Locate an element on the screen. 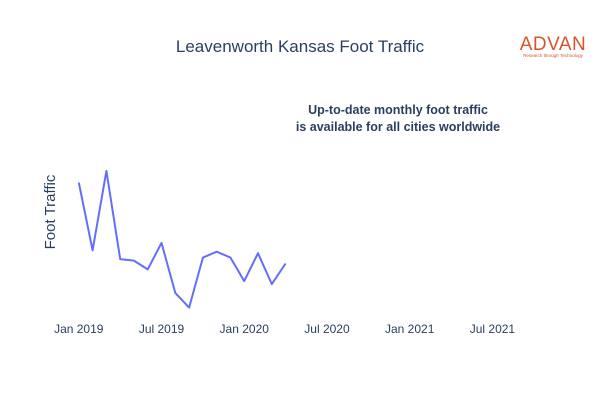 The width and height of the screenshot is (600, 400). x-tick-label: Jan 2020 is located at coordinates (245, 329).